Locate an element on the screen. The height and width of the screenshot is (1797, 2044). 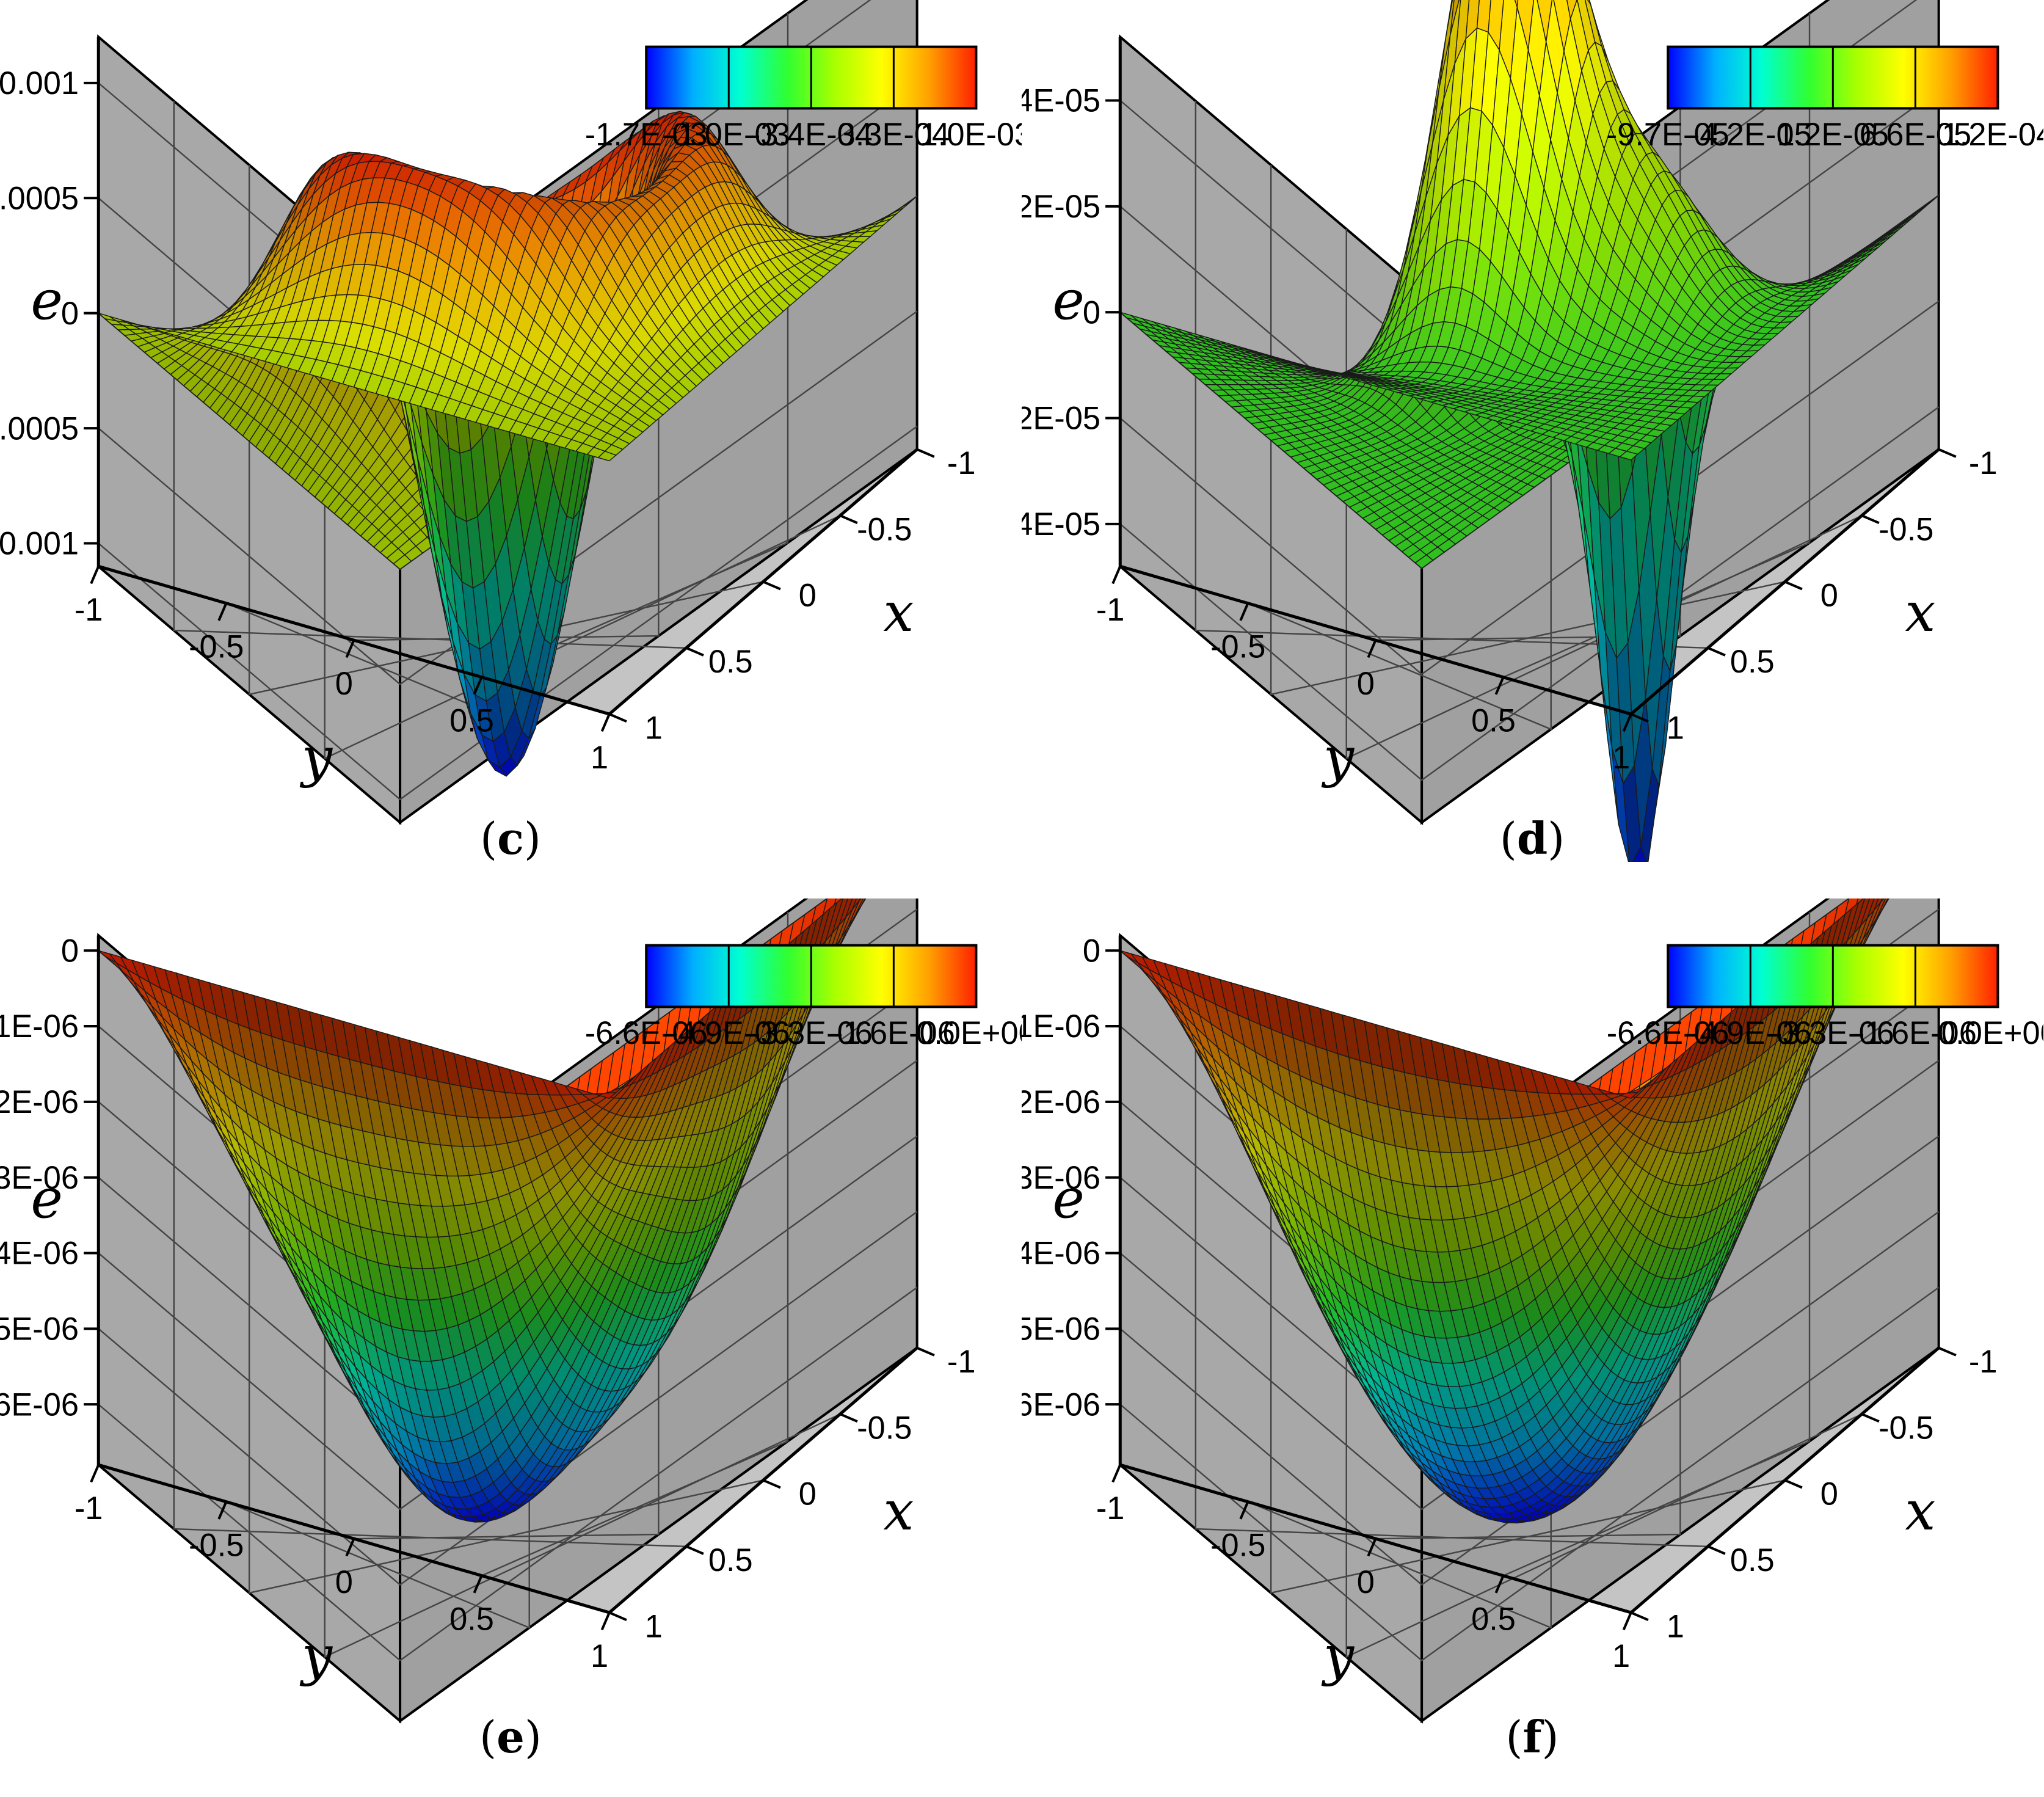
z-tick-label: 4E-05 is located at coordinates (1061, 101).